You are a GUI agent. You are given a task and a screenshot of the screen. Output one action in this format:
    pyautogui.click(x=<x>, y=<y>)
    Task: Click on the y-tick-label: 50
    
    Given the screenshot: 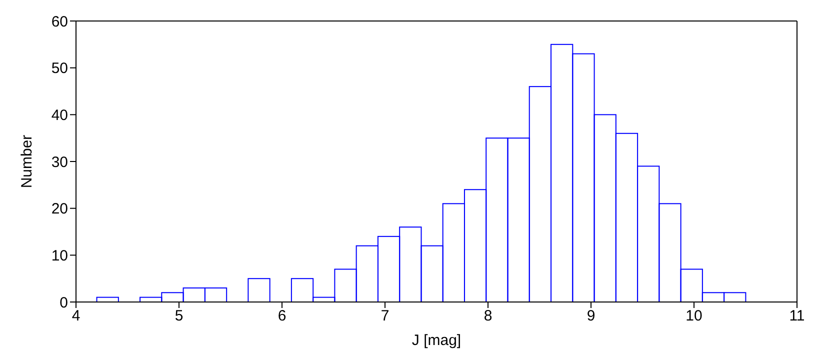 What is the action you would take?
    pyautogui.click(x=59, y=69)
    